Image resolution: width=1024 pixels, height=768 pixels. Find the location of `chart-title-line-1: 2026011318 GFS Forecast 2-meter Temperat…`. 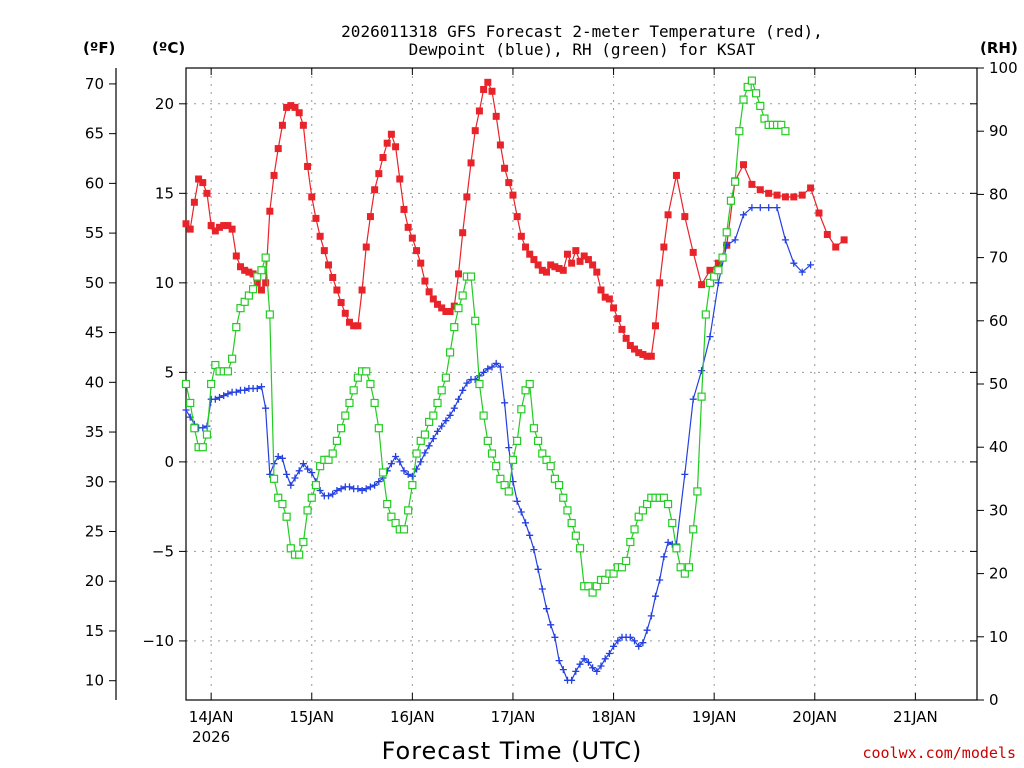

chart-title-line-1: 2026011318 GFS Forecast 2-meter Temperat… is located at coordinates (582, 31).